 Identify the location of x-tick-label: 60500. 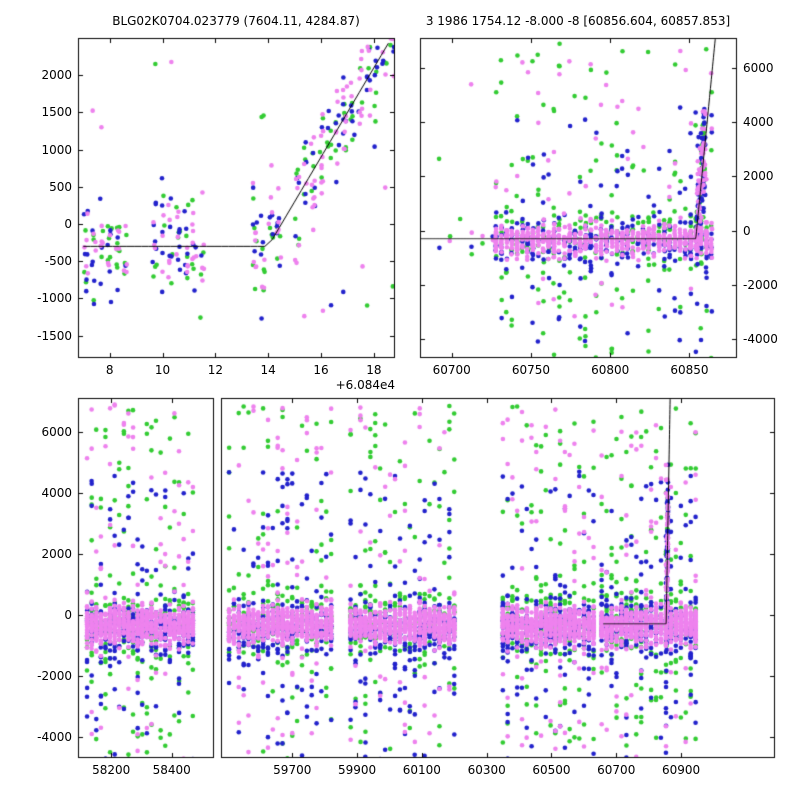
(551, 770).